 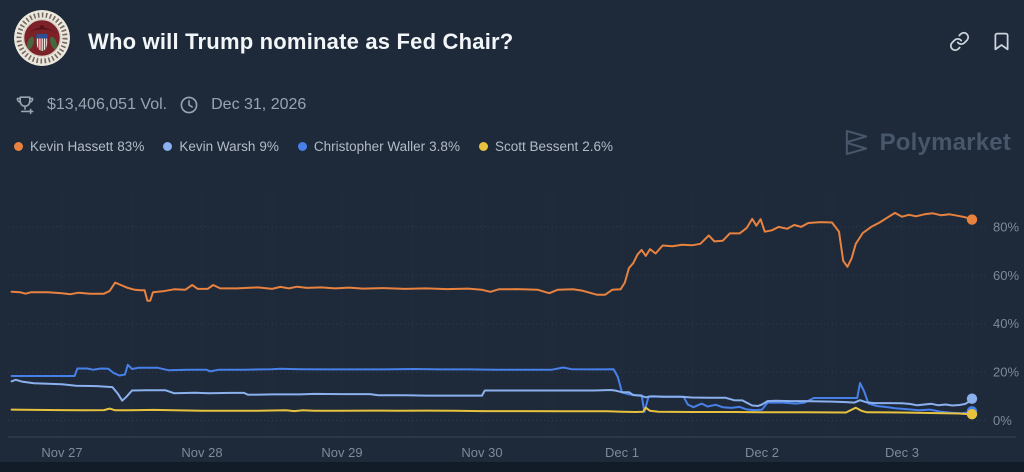 I want to click on trophy-icon, so click(x=25, y=105).